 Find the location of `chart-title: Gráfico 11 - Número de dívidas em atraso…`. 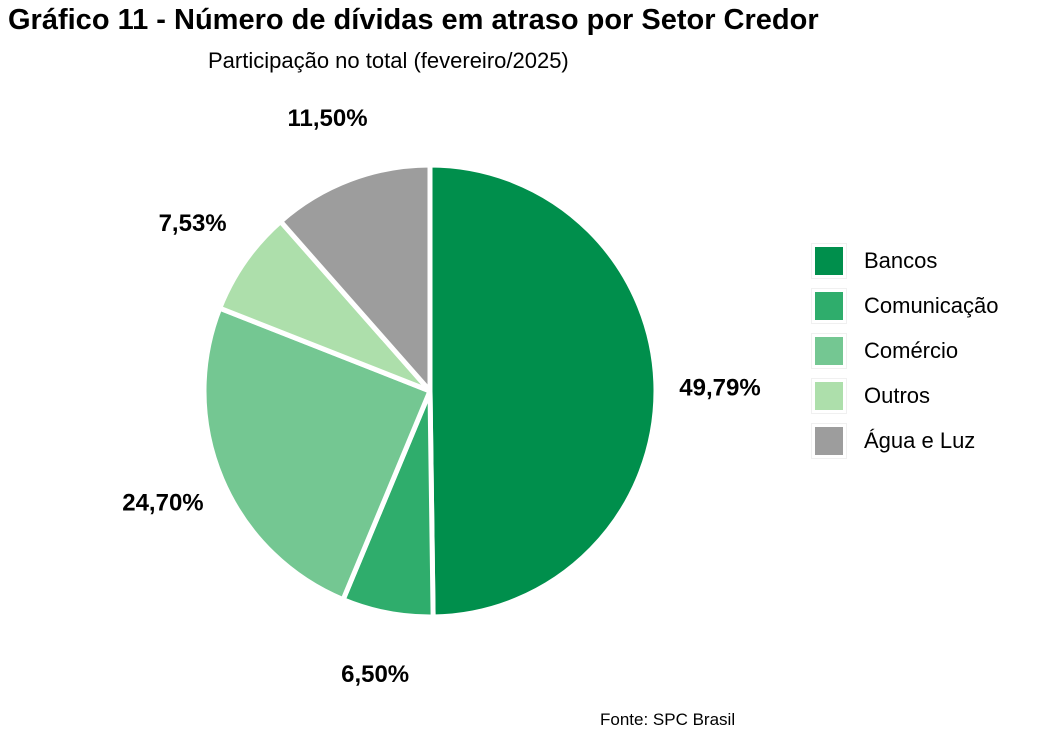

chart-title: Gráfico 11 - Número de dívidas em atraso… is located at coordinates (413, 20).